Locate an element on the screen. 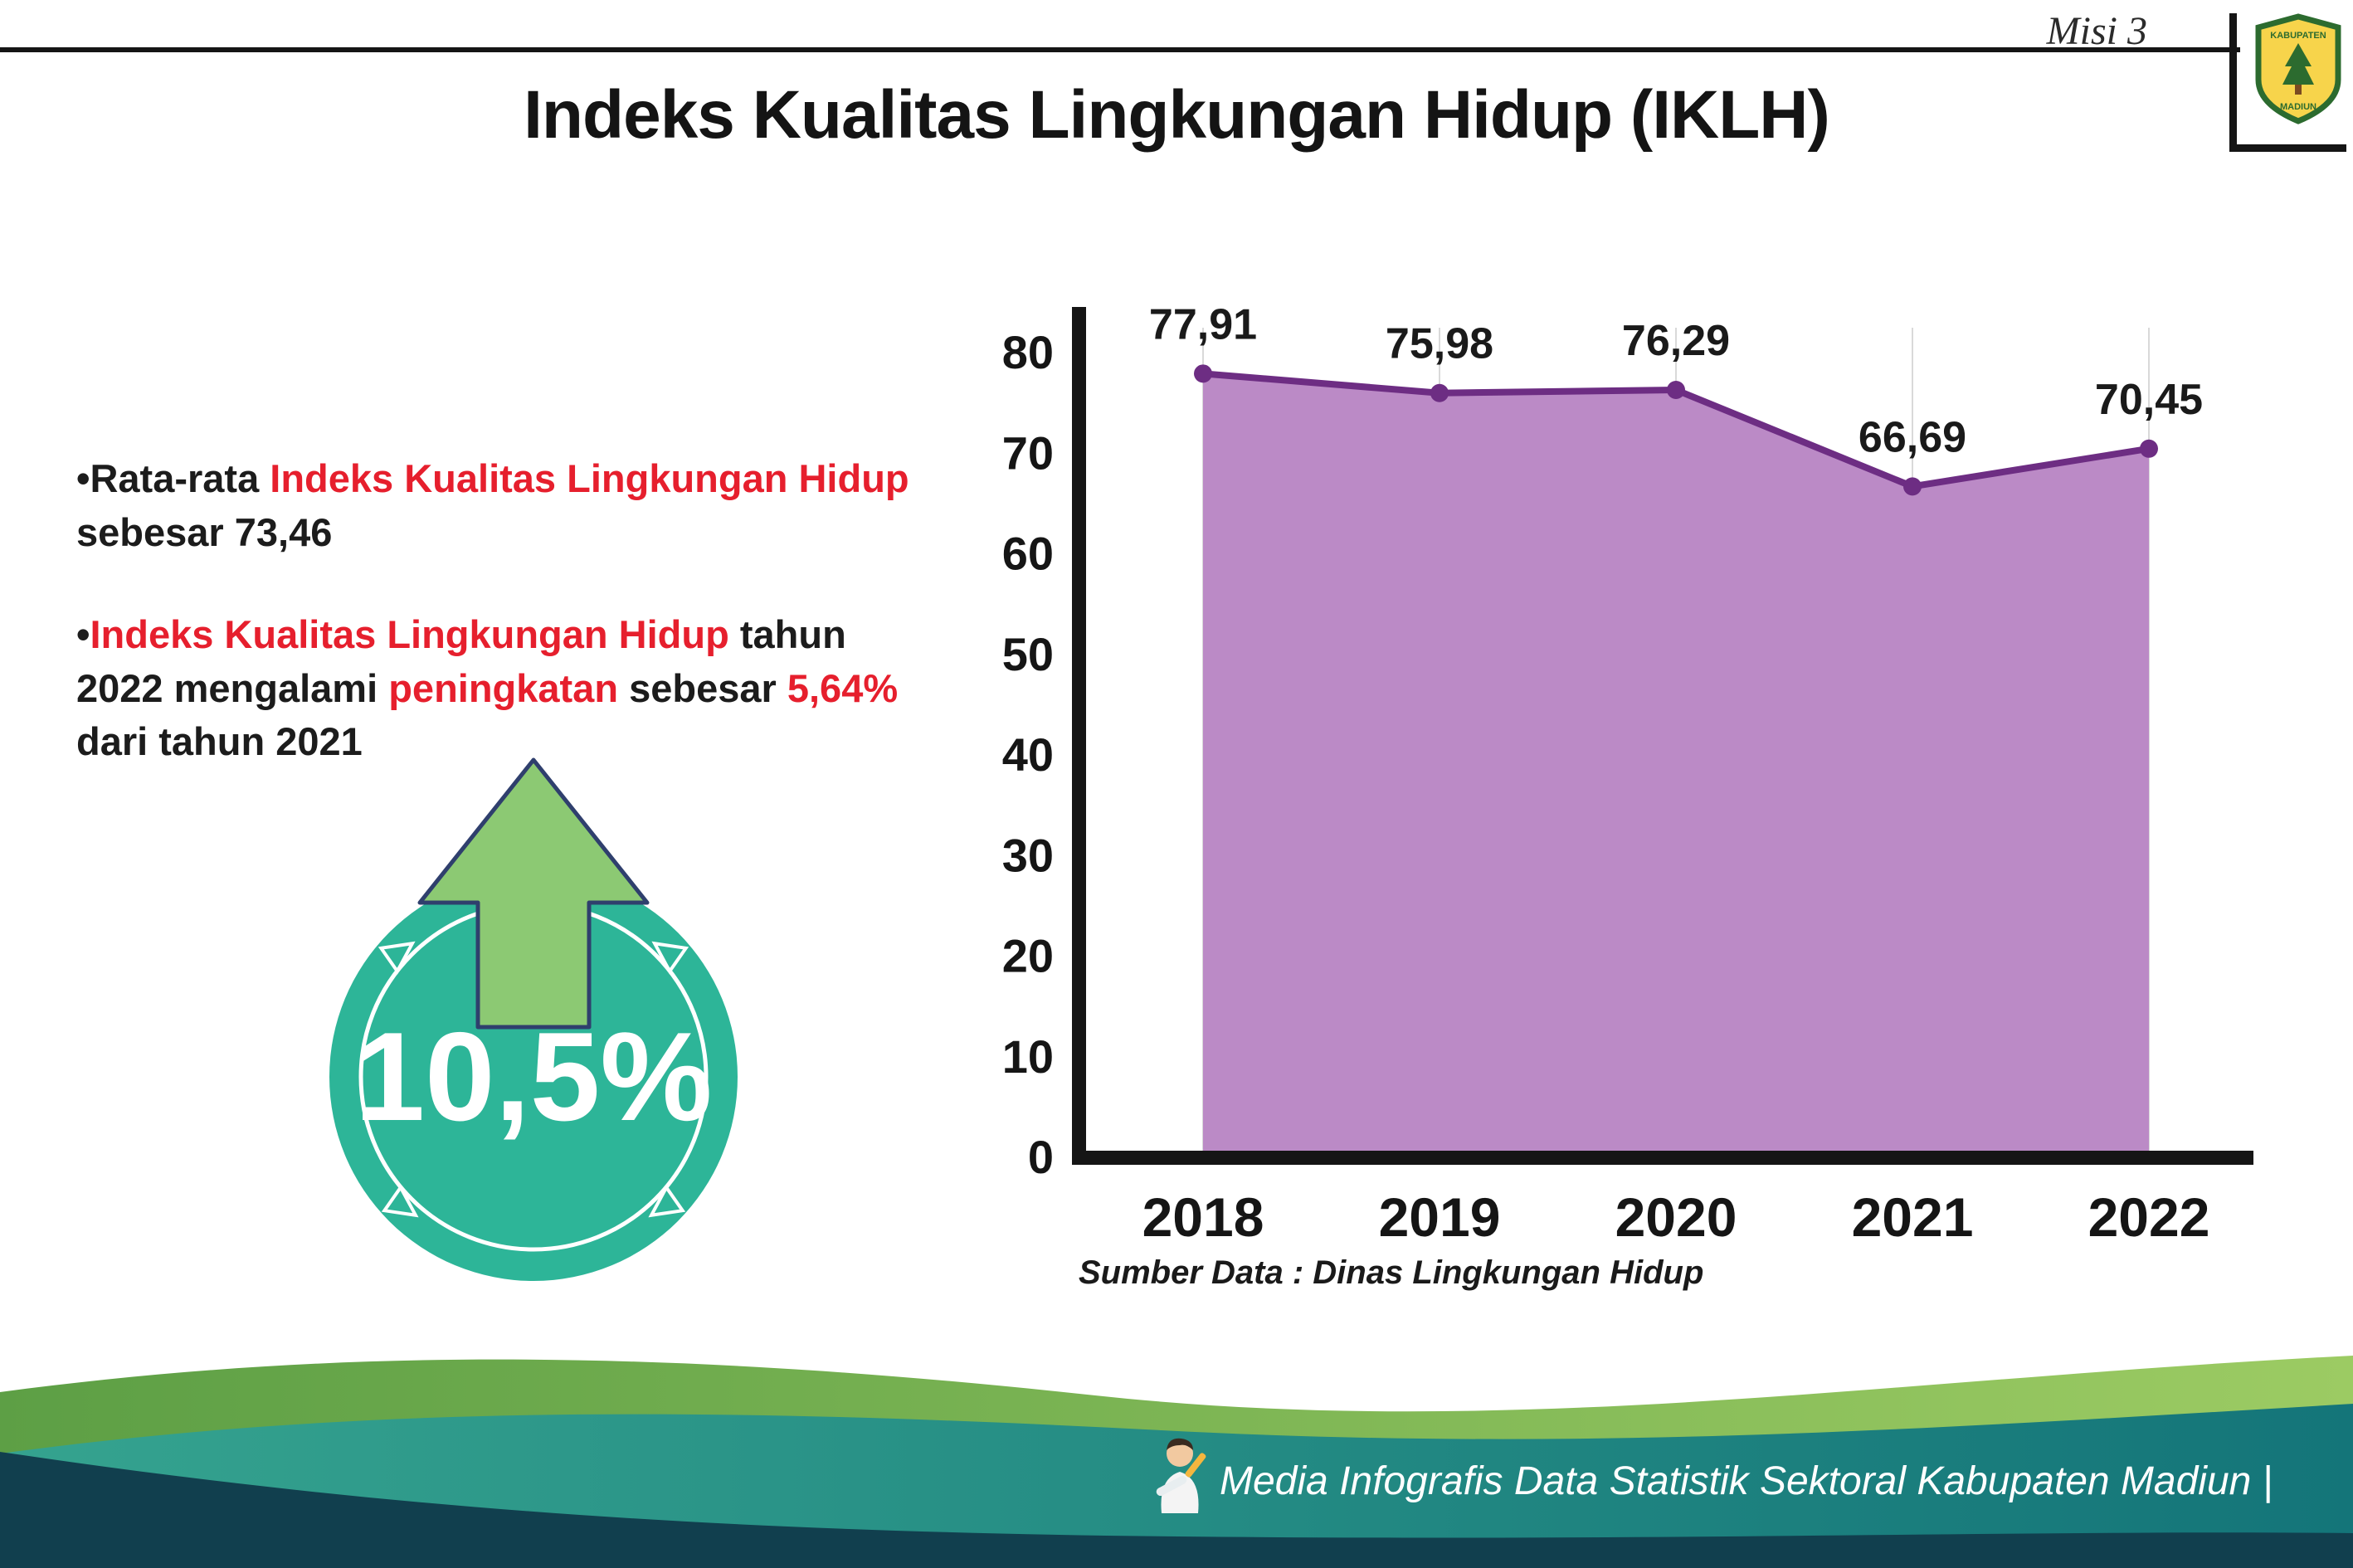 This screenshot has width=2353, height=1568. data-label: 77,91 is located at coordinates (1203, 324).